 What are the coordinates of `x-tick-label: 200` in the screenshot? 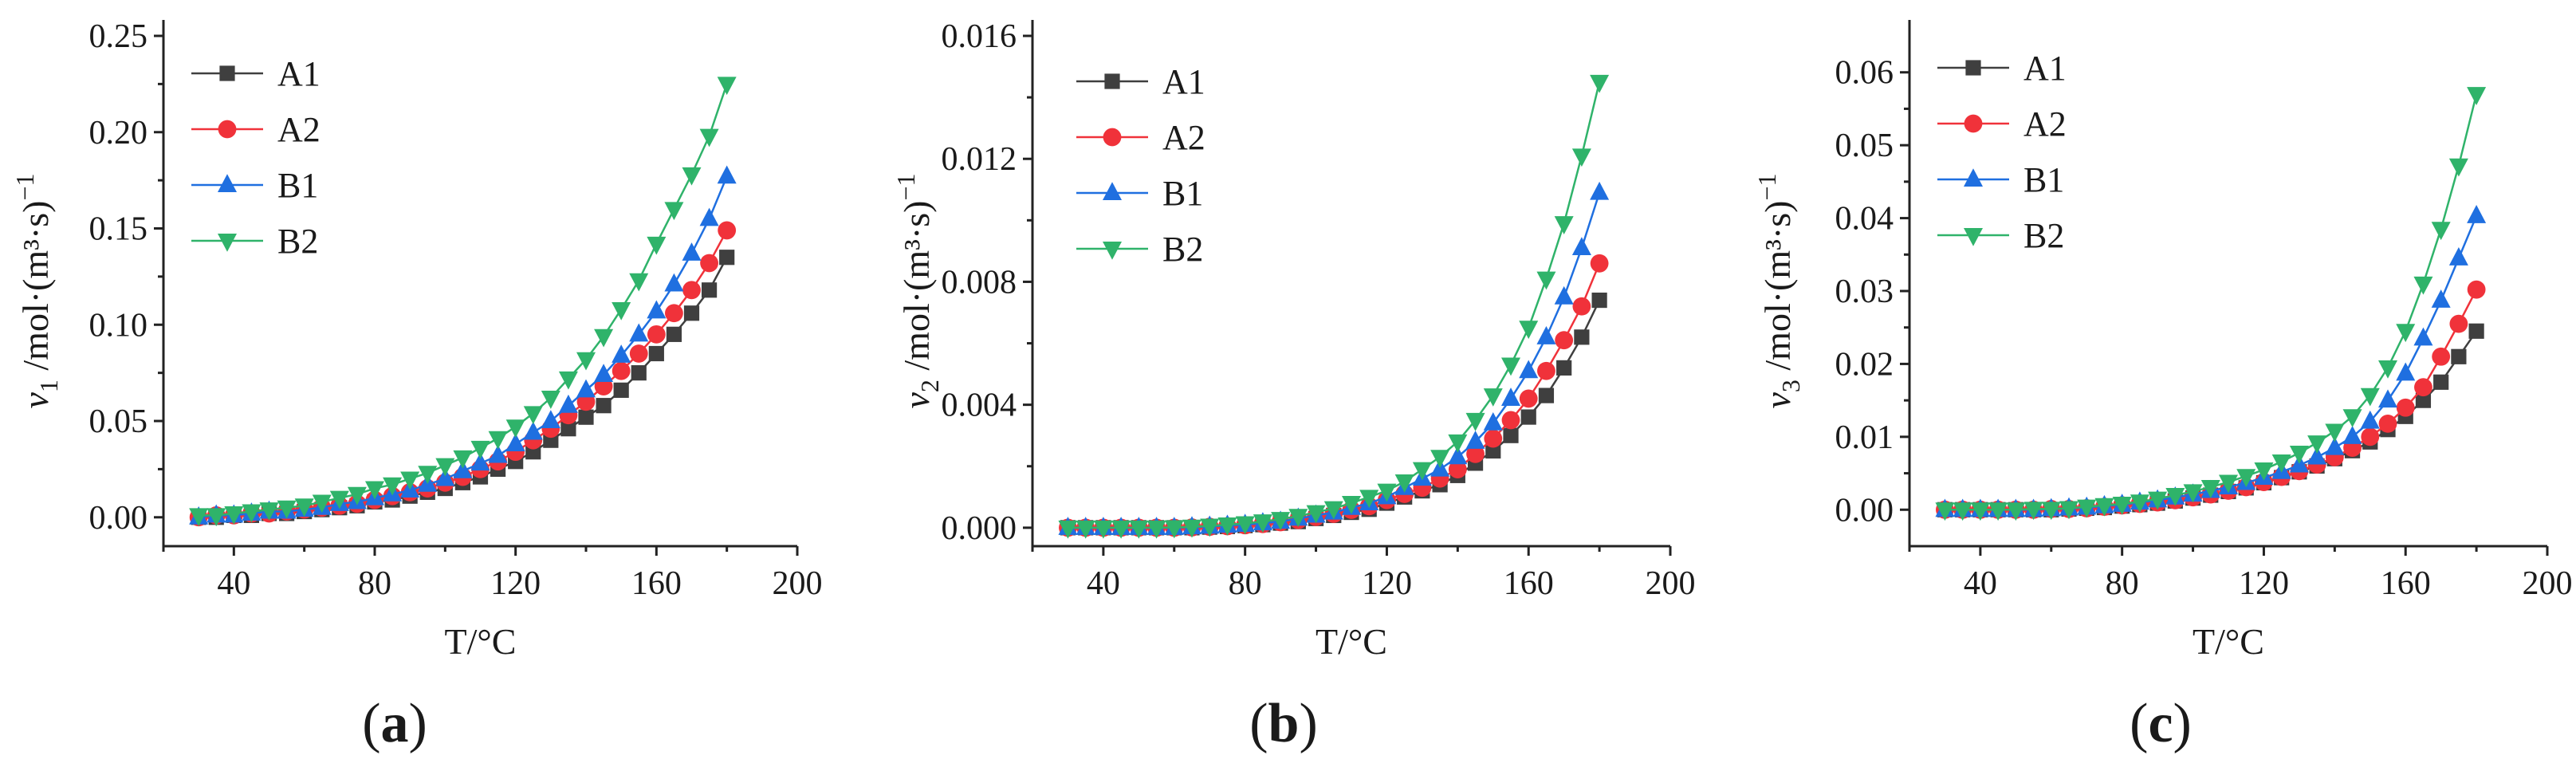 It's located at (798, 583).